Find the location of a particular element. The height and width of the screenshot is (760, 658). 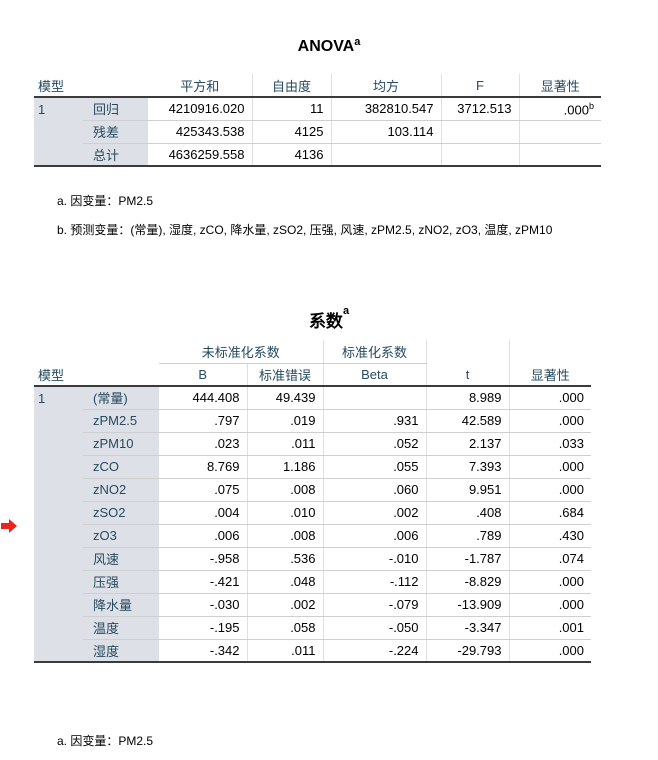

cell-f is located at coordinates (479, 132).